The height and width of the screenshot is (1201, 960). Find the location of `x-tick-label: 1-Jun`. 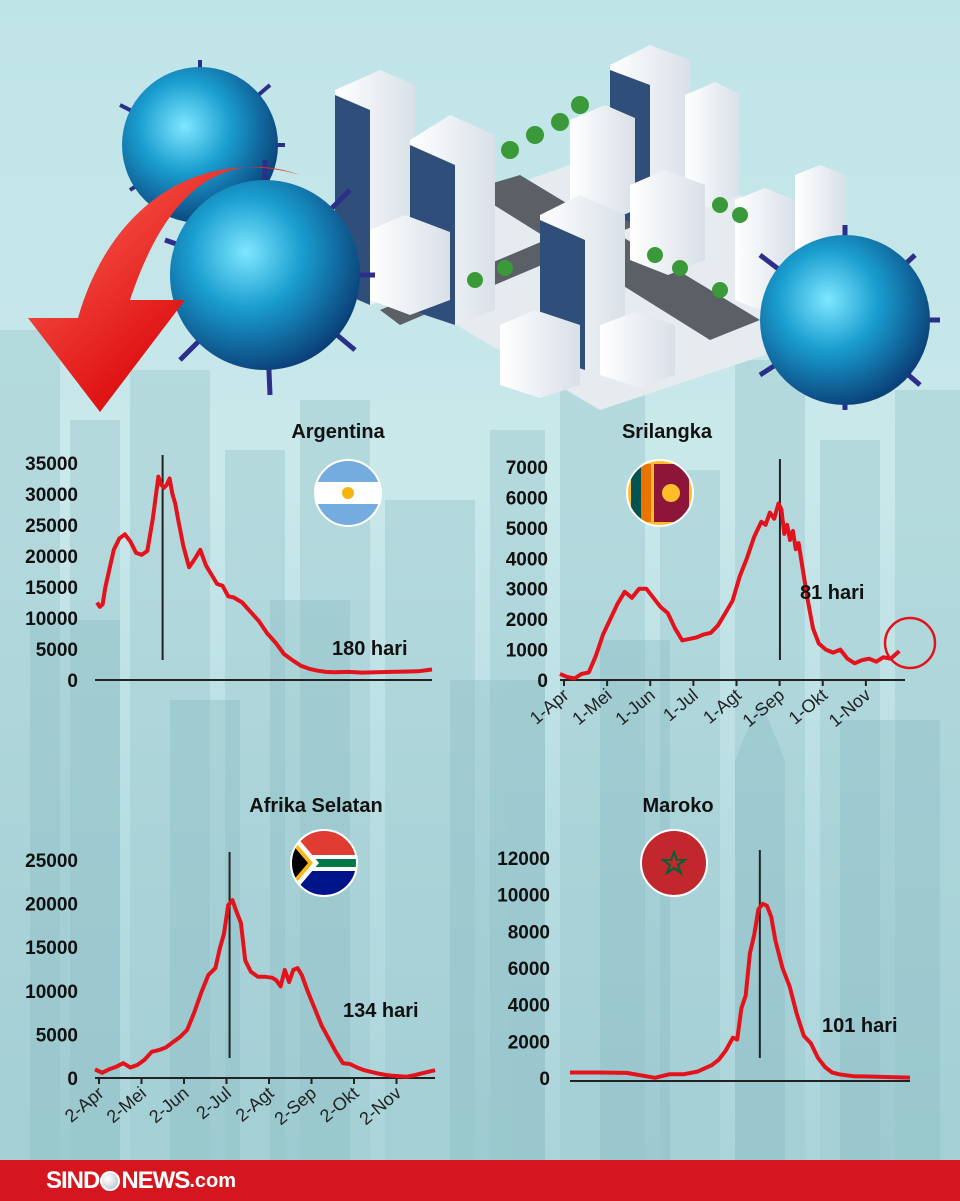

x-tick-label: 1-Jun is located at coordinates (634, 707).